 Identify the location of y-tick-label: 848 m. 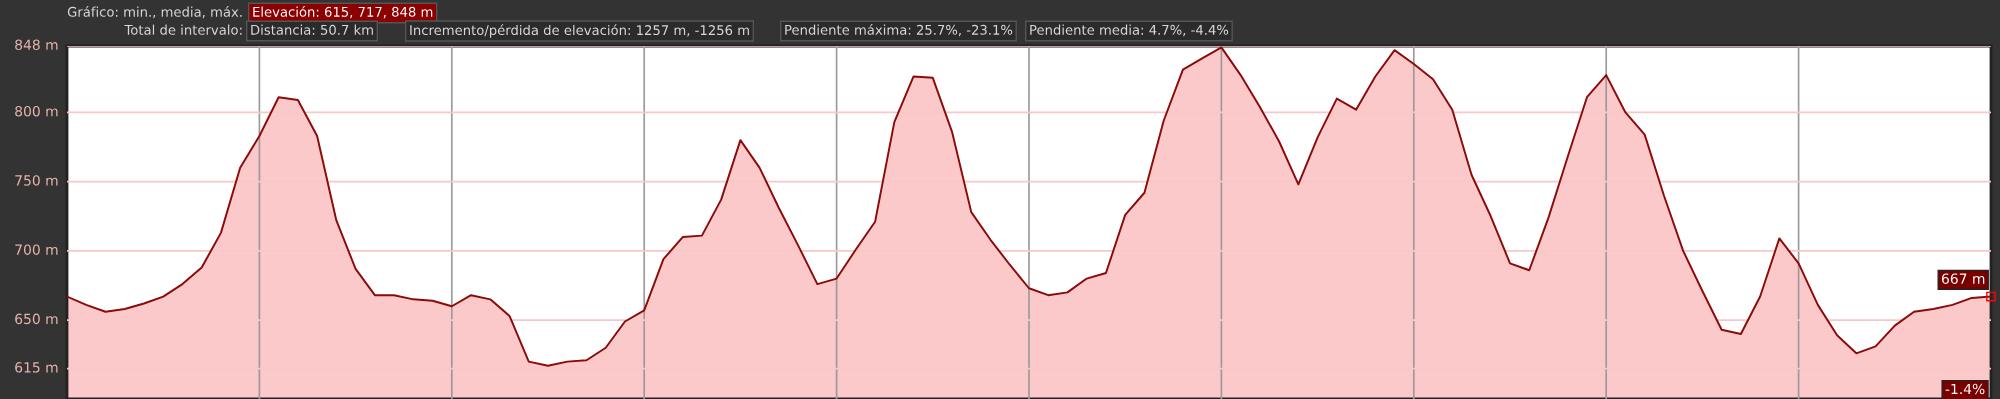
(36, 45).